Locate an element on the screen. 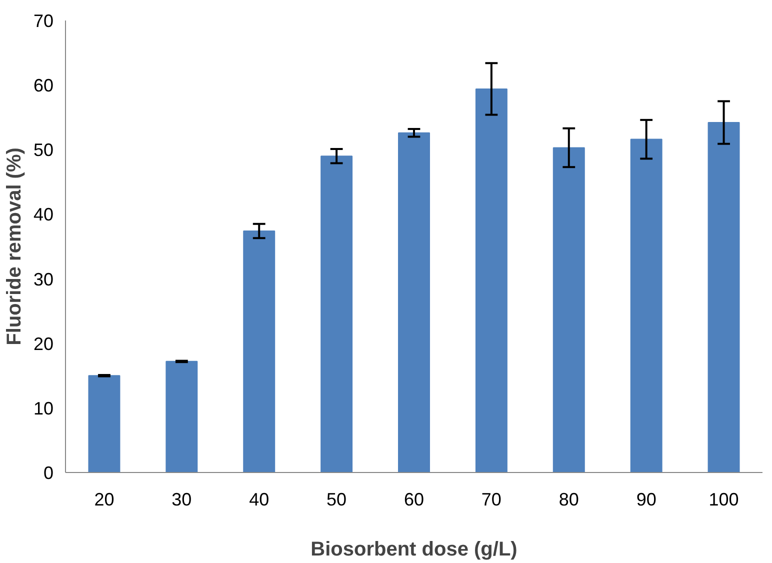 The width and height of the screenshot is (772, 563). x-tick-label: 40 is located at coordinates (259, 500).